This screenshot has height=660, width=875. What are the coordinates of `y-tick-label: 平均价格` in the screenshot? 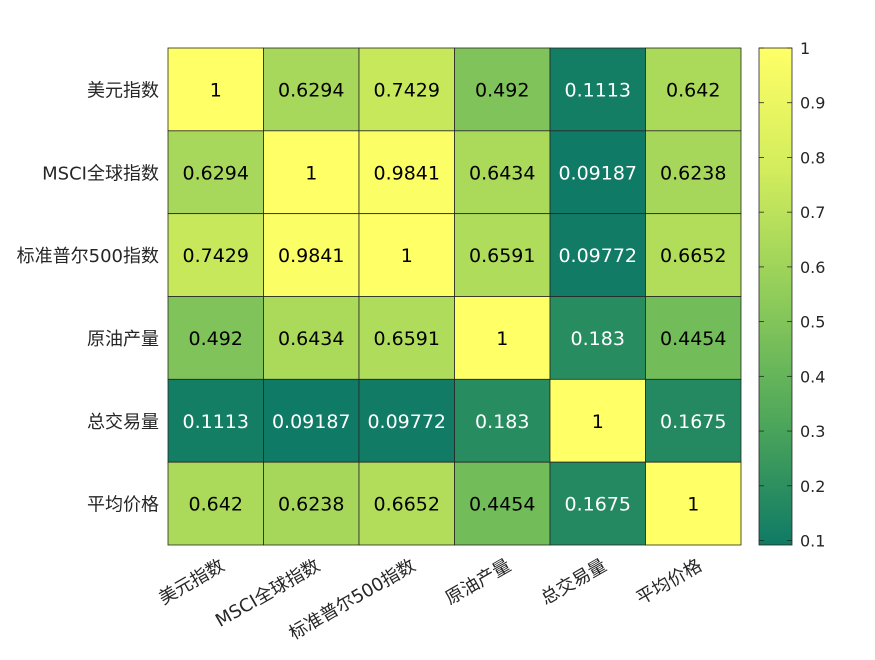 It's located at (123, 505).